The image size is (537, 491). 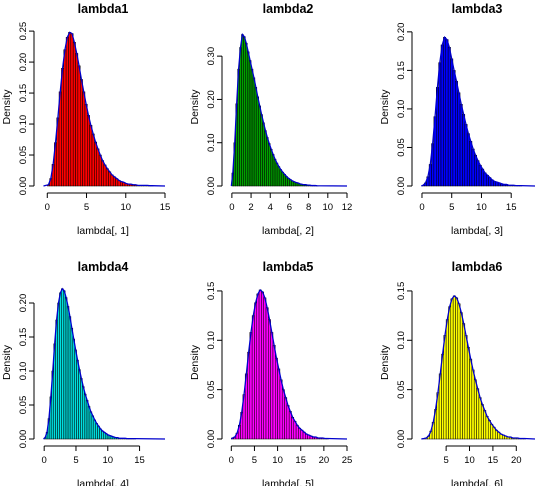 I want to click on x-tick-label: 15, so click(x=139, y=460).